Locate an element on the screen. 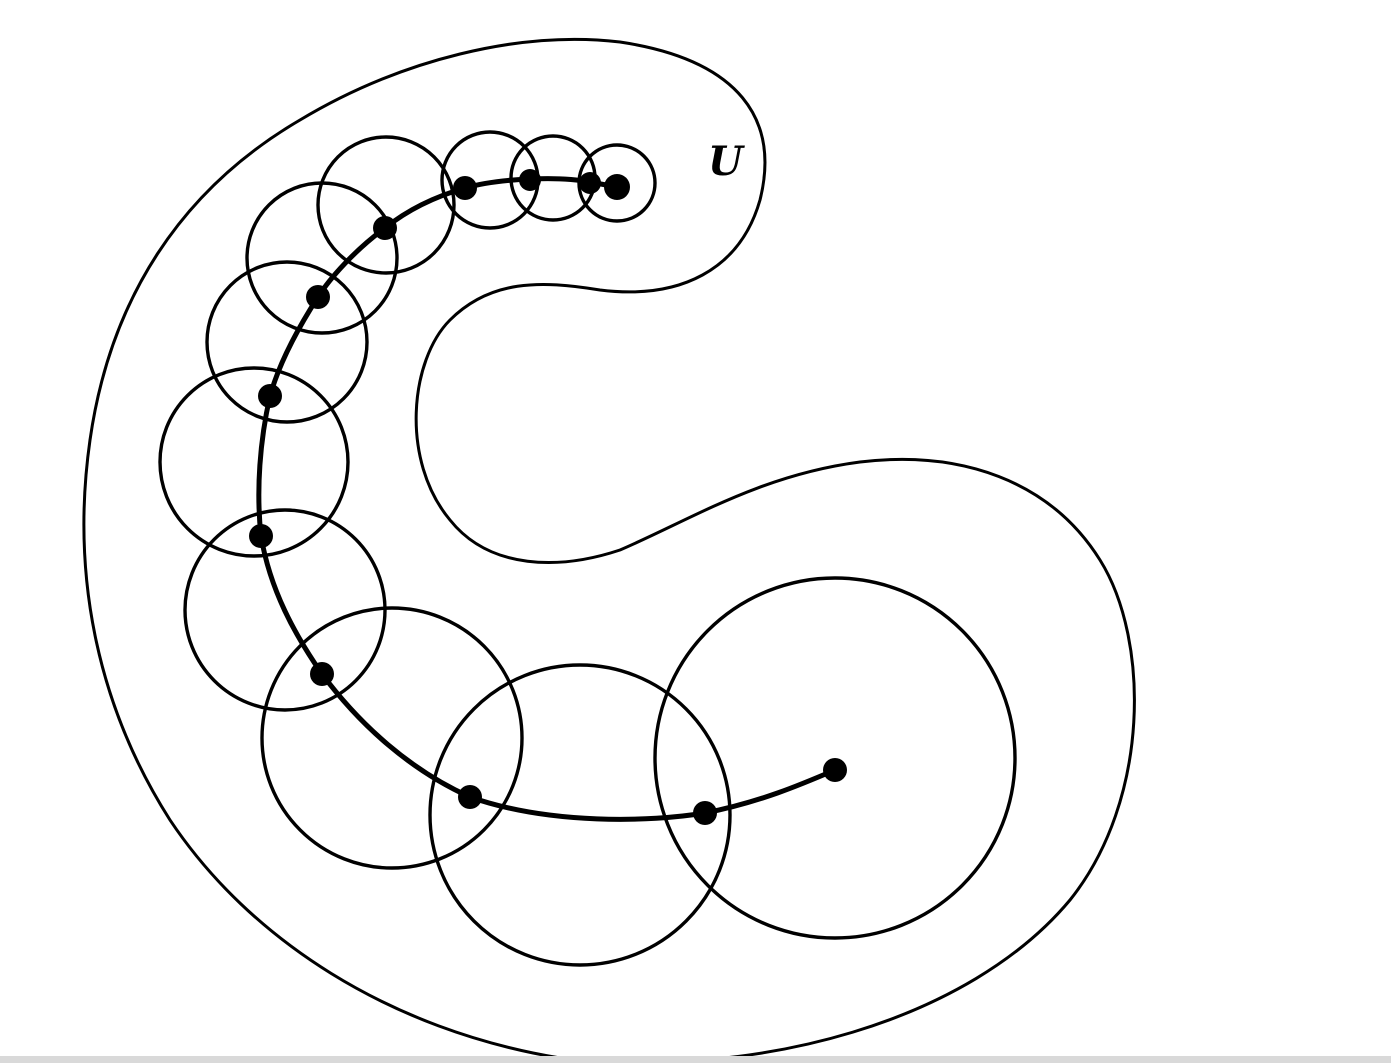 This screenshot has height=1063, width=1391. path-point-end is located at coordinates (835, 770).